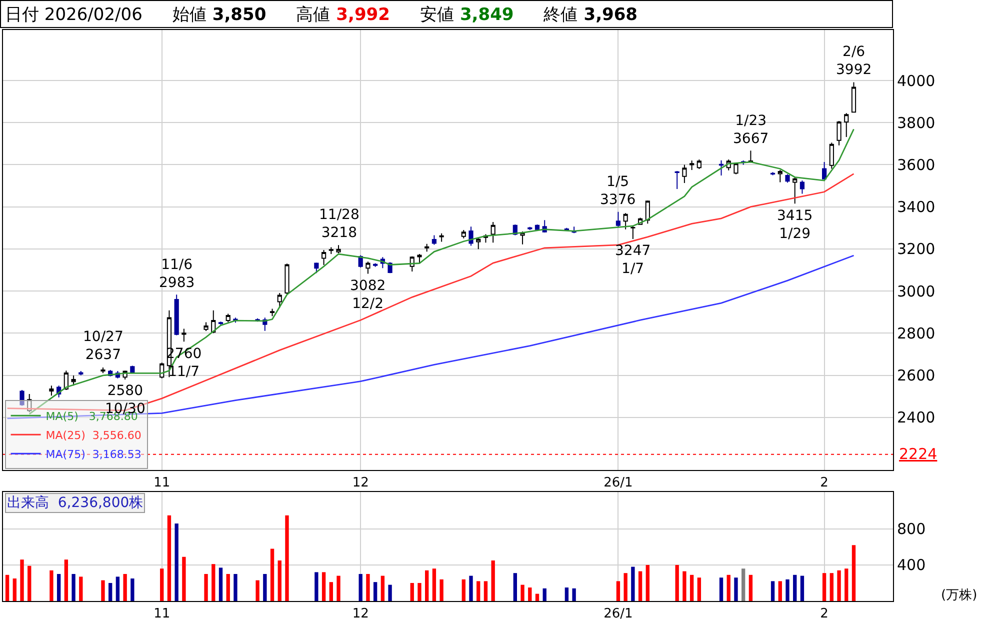  I want to click on y-tick-label: 4000, so click(916, 81).